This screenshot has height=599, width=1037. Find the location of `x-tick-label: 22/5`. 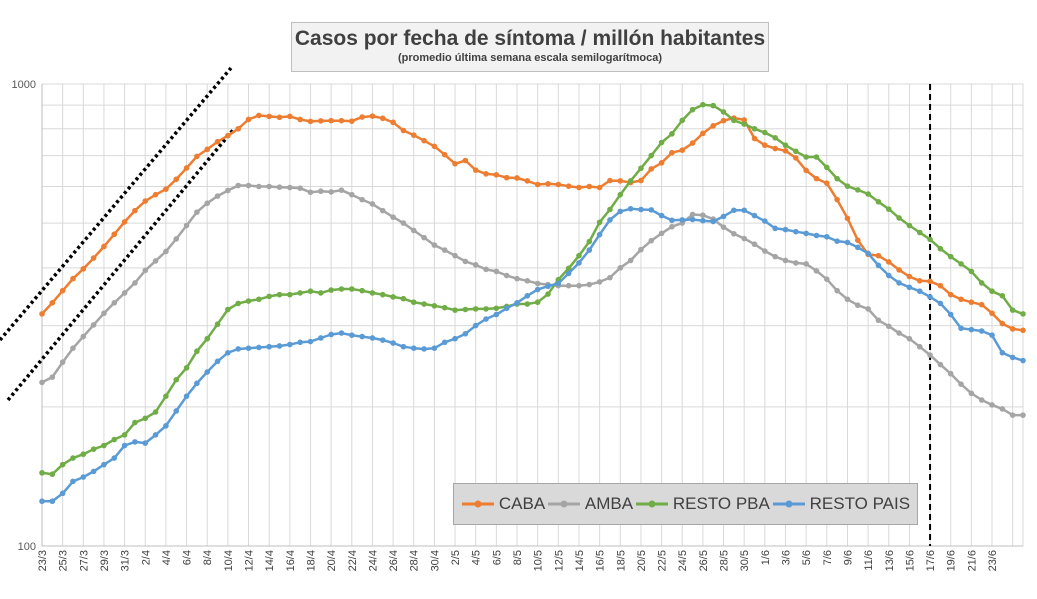

x-tick-label: 22/5 is located at coordinates (663, 560).